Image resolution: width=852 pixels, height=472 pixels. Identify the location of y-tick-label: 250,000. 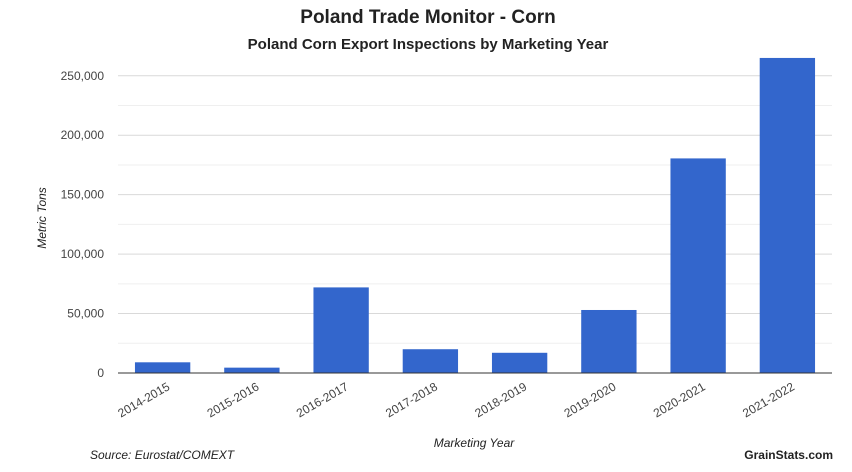
(83, 76).